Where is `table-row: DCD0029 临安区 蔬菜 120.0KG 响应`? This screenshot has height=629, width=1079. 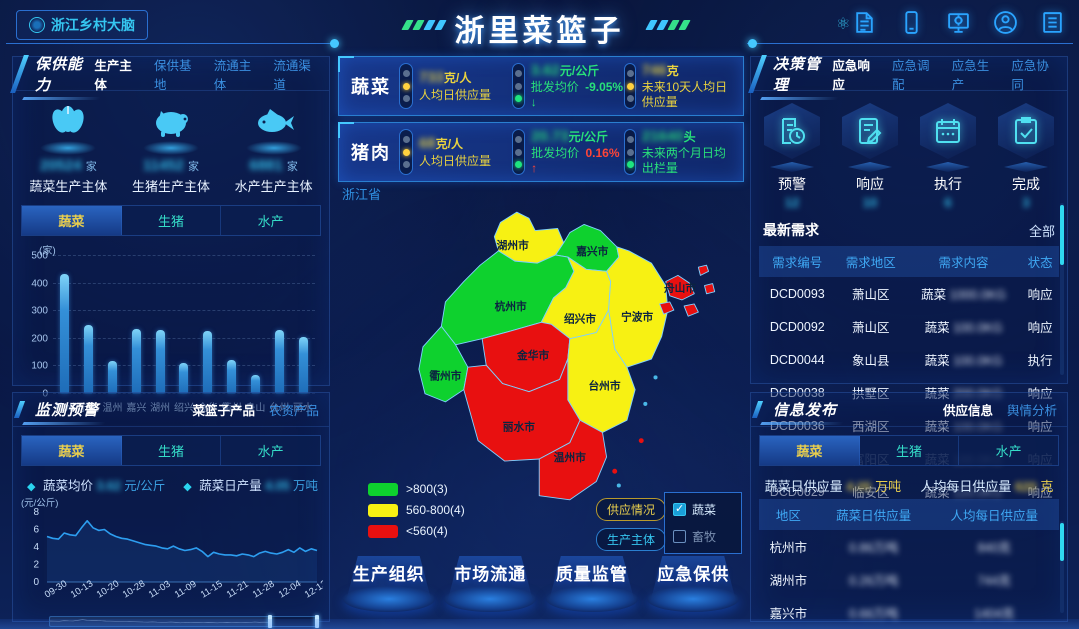 table-row: DCD0029 临安区 蔬菜 120.0KG 响应 is located at coordinates (911, 492).